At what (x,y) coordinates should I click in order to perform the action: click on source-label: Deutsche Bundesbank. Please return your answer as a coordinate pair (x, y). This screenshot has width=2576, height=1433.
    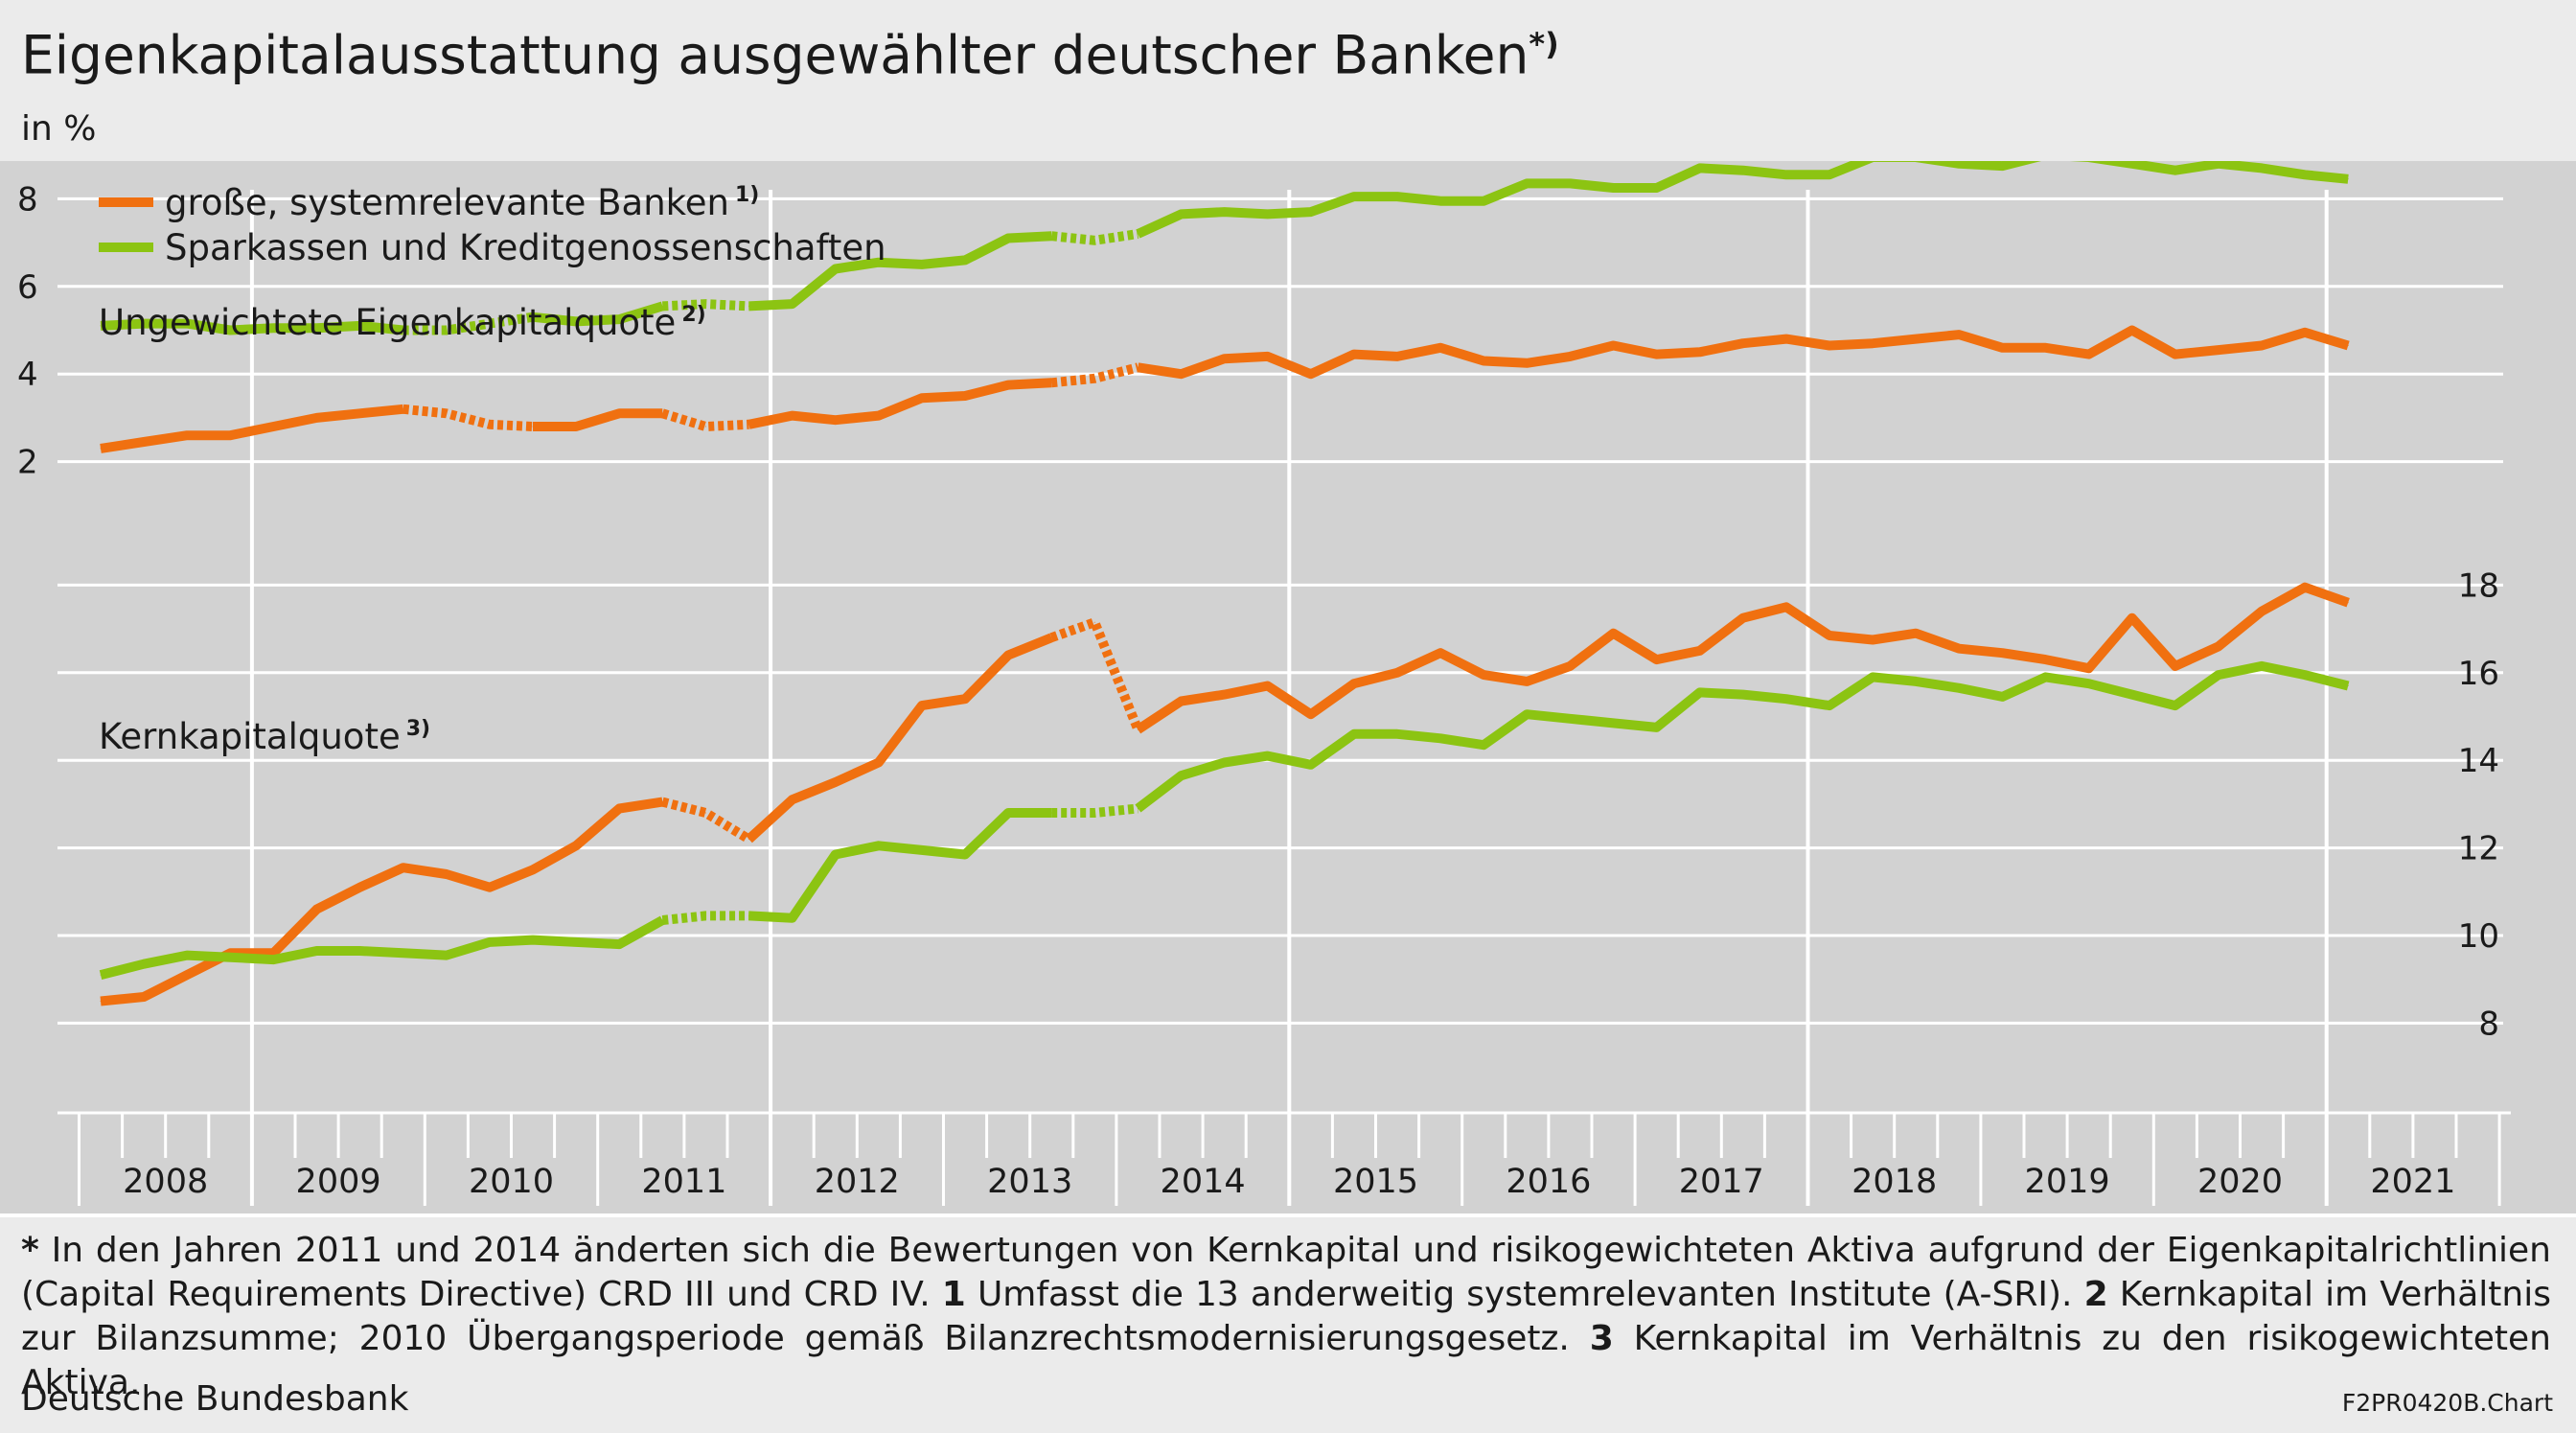
    Looking at the image, I should click on (215, 1399).